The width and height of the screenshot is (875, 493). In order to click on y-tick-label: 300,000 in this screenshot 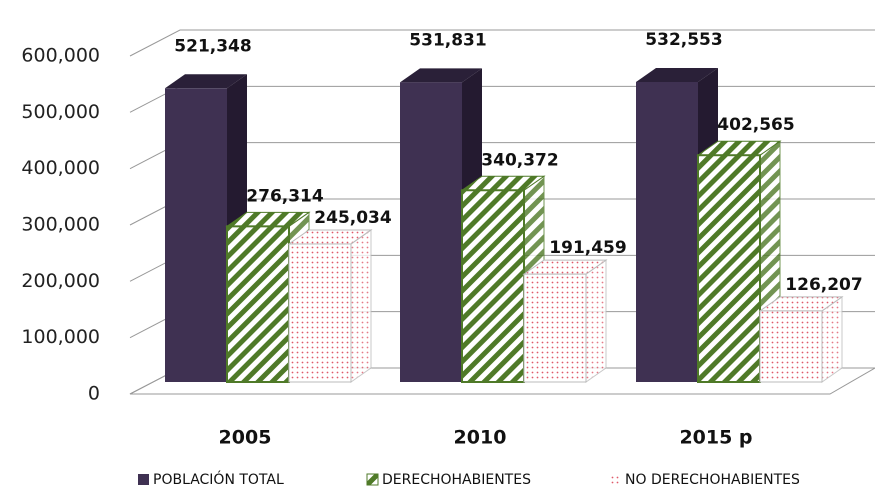, I will do `click(60, 225)`.